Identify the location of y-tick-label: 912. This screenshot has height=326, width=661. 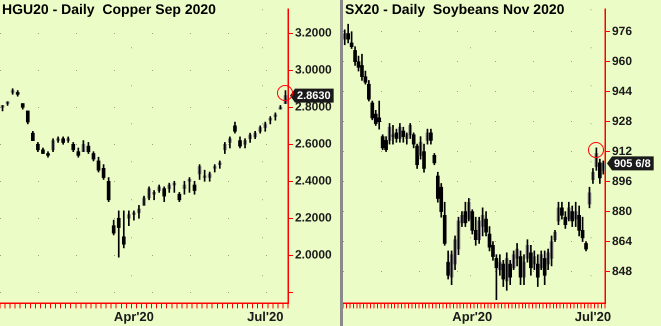
(622, 151).